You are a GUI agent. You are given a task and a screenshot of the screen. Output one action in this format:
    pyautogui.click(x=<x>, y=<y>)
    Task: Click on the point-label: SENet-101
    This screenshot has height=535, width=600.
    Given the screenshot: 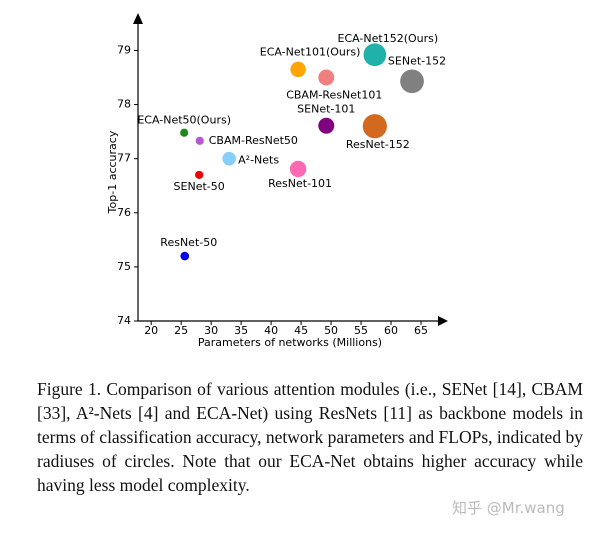 What is the action you would take?
    pyautogui.click(x=326, y=109)
    